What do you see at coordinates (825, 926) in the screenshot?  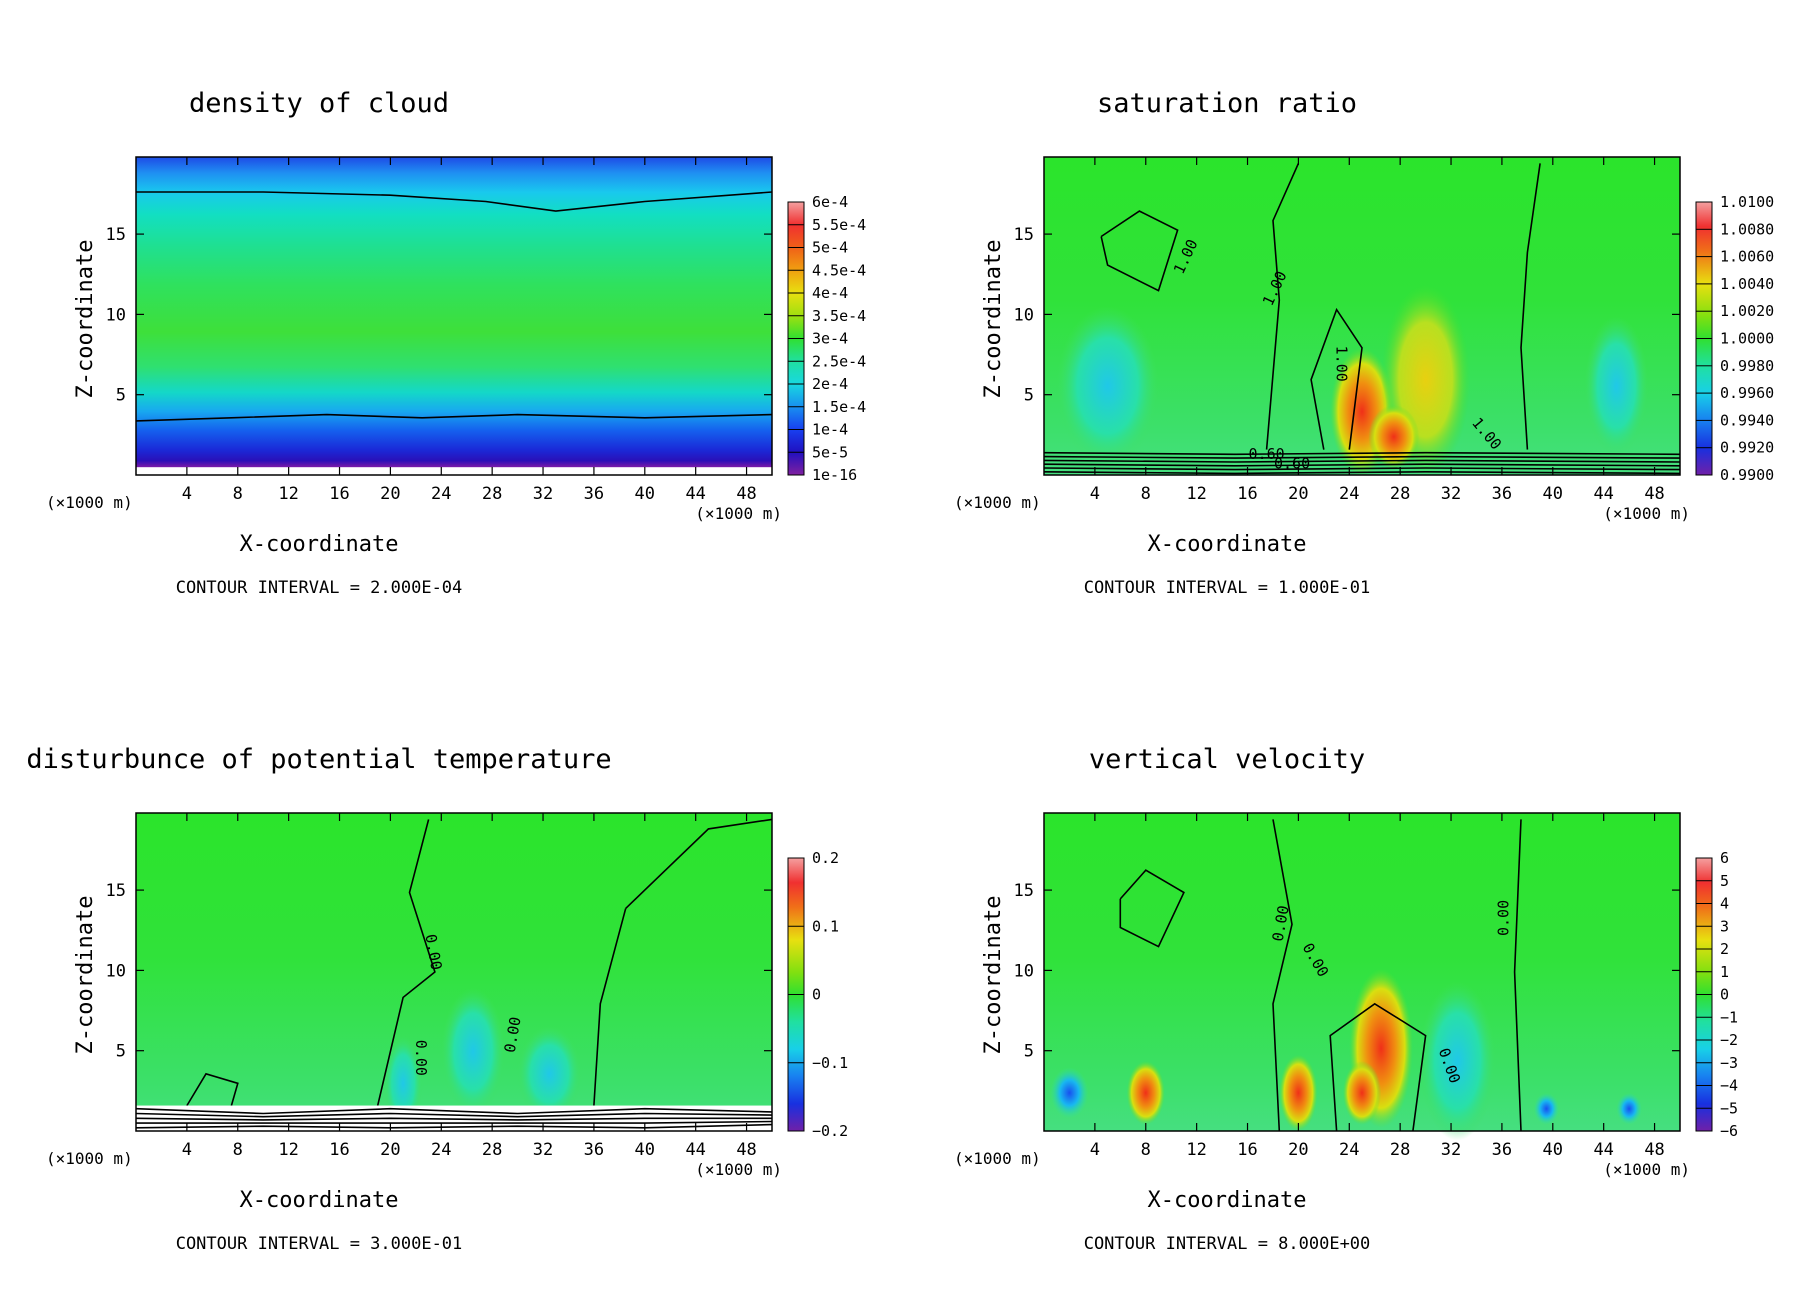 I see `colorbar-label: 0.1` at bounding box center [825, 926].